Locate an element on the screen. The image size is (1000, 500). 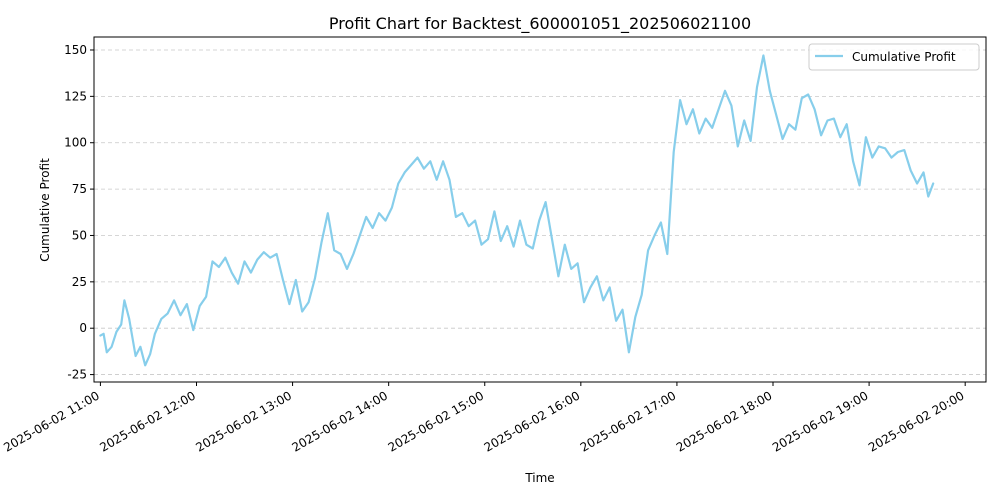
y-tick-label: 25 is located at coordinates (79, 282).